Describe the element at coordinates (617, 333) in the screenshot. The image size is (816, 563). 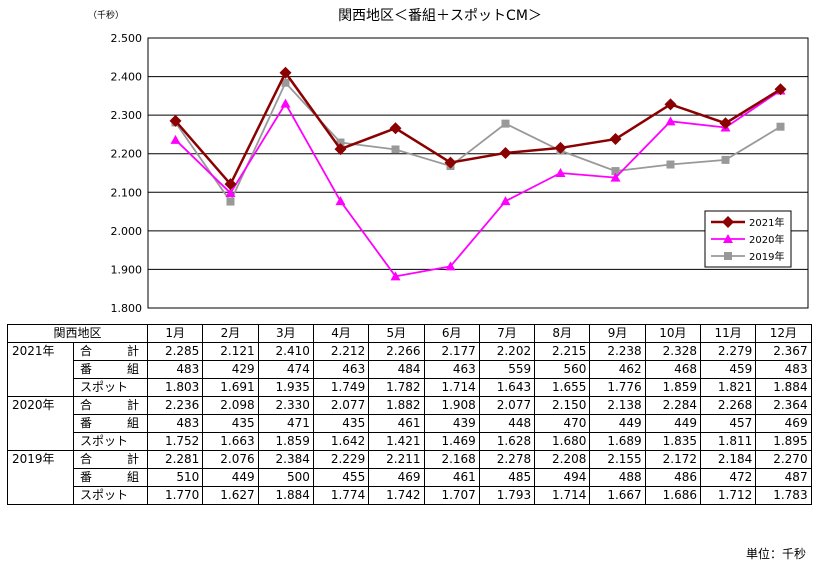
I see `month-header: 9月` at that location.